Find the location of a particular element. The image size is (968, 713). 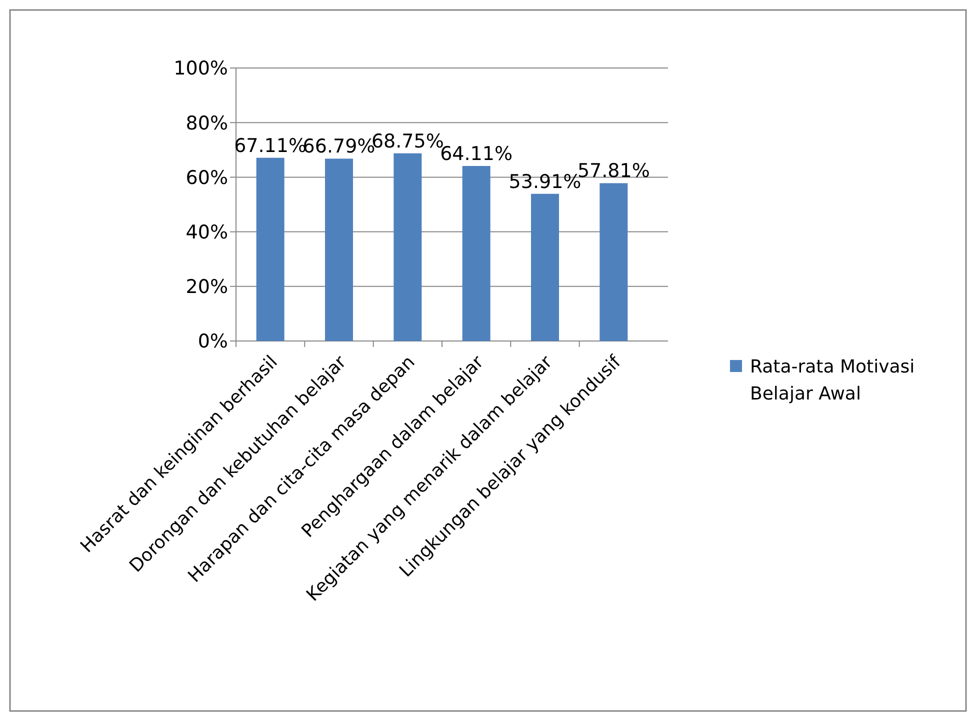

y-tick-label: 0% is located at coordinates (213, 341).